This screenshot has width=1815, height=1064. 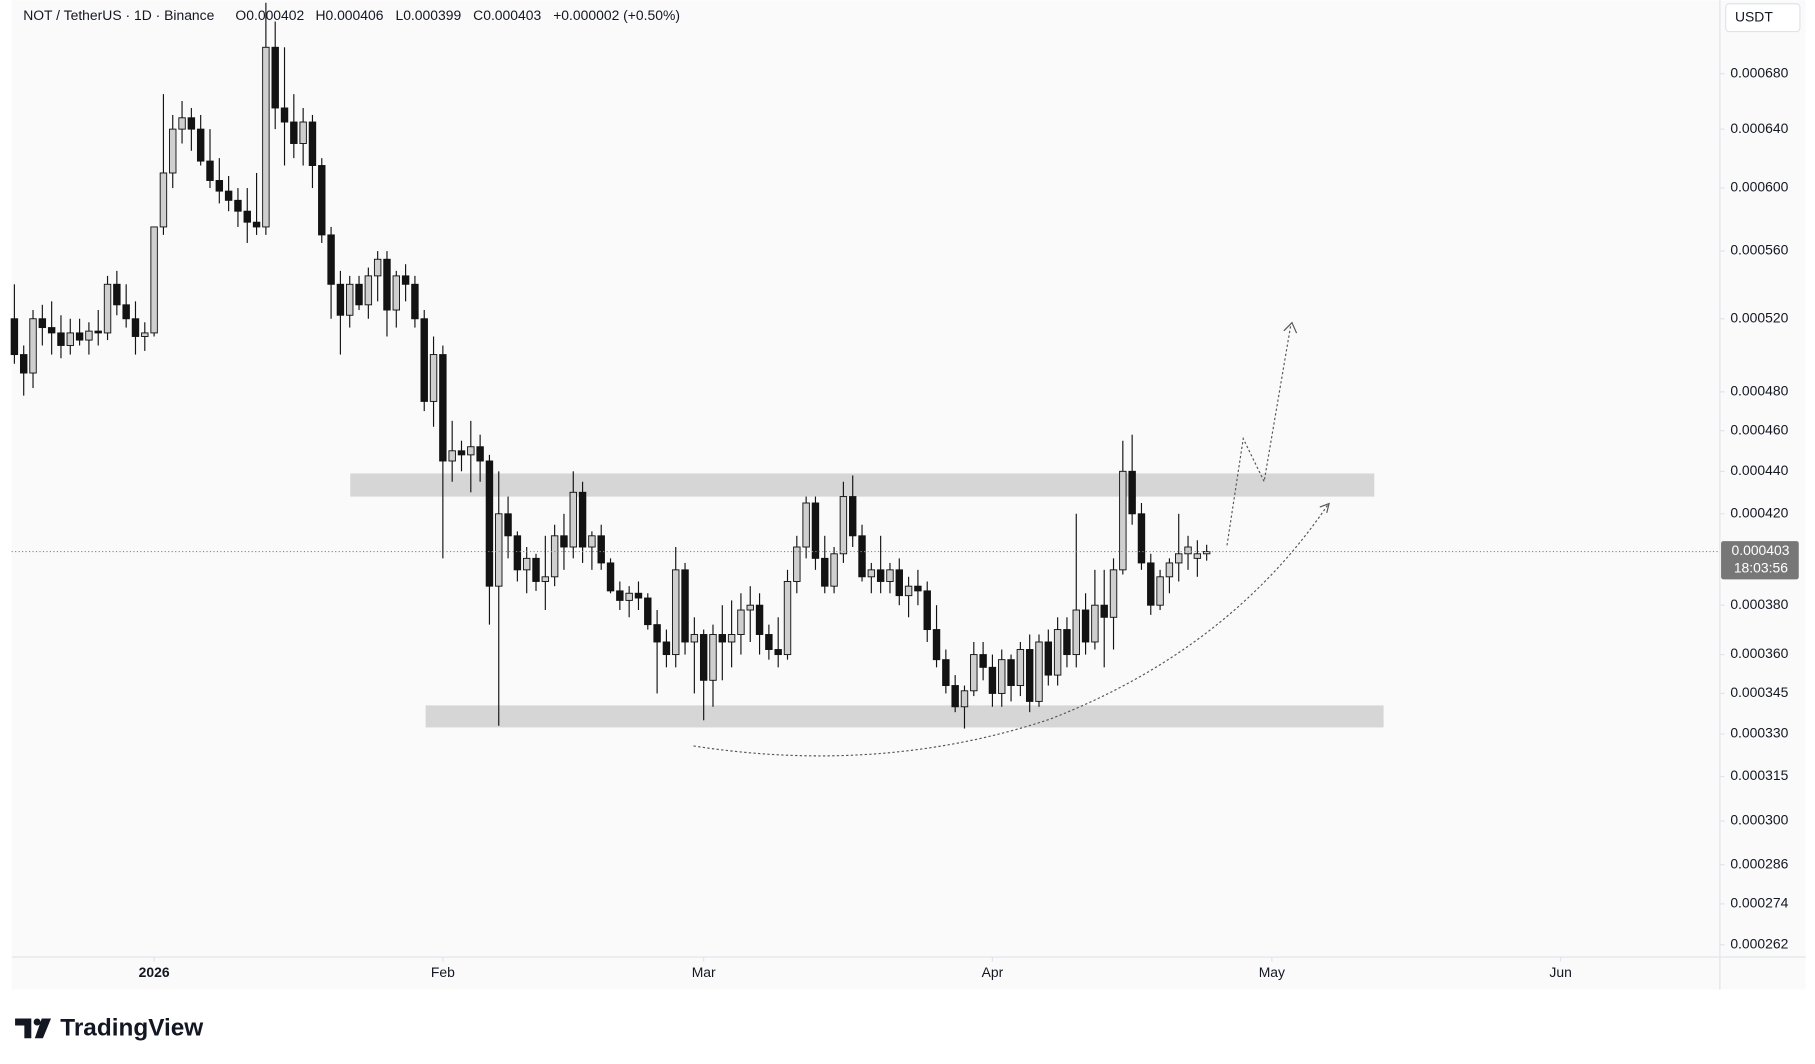 What do you see at coordinates (1760, 550) in the screenshot?
I see `last-price-label: 0.000403` at bounding box center [1760, 550].